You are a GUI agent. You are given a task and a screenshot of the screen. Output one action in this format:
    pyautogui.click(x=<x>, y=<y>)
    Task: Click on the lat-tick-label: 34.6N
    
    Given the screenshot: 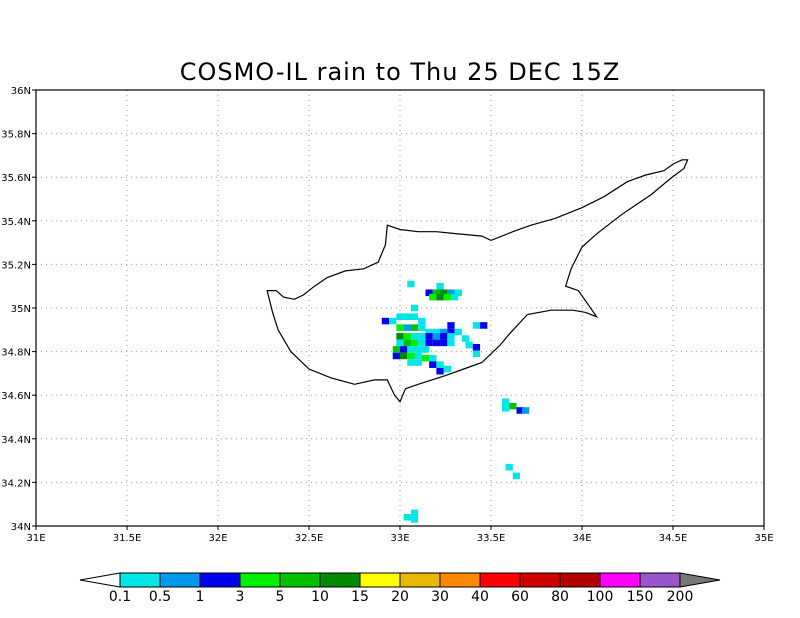 What is the action you would take?
    pyautogui.click(x=16, y=396)
    